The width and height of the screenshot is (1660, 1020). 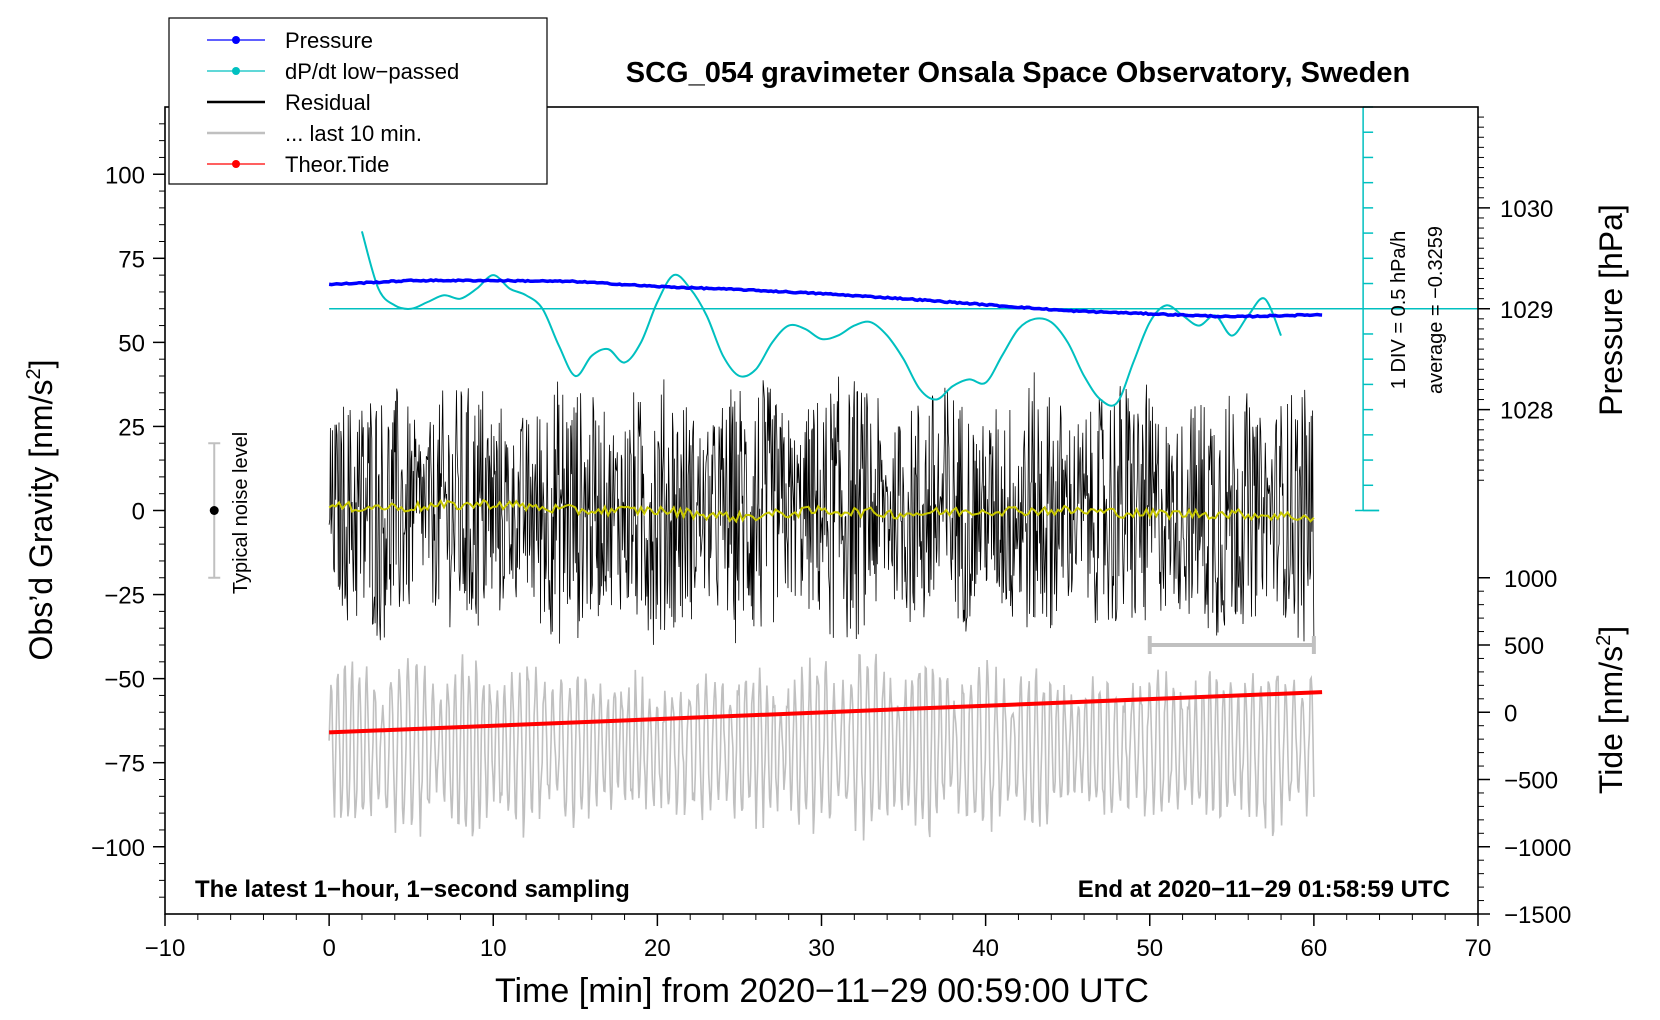 What do you see at coordinates (131, 427) in the screenshot?
I see `y-tick-label: 25` at bounding box center [131, 427].